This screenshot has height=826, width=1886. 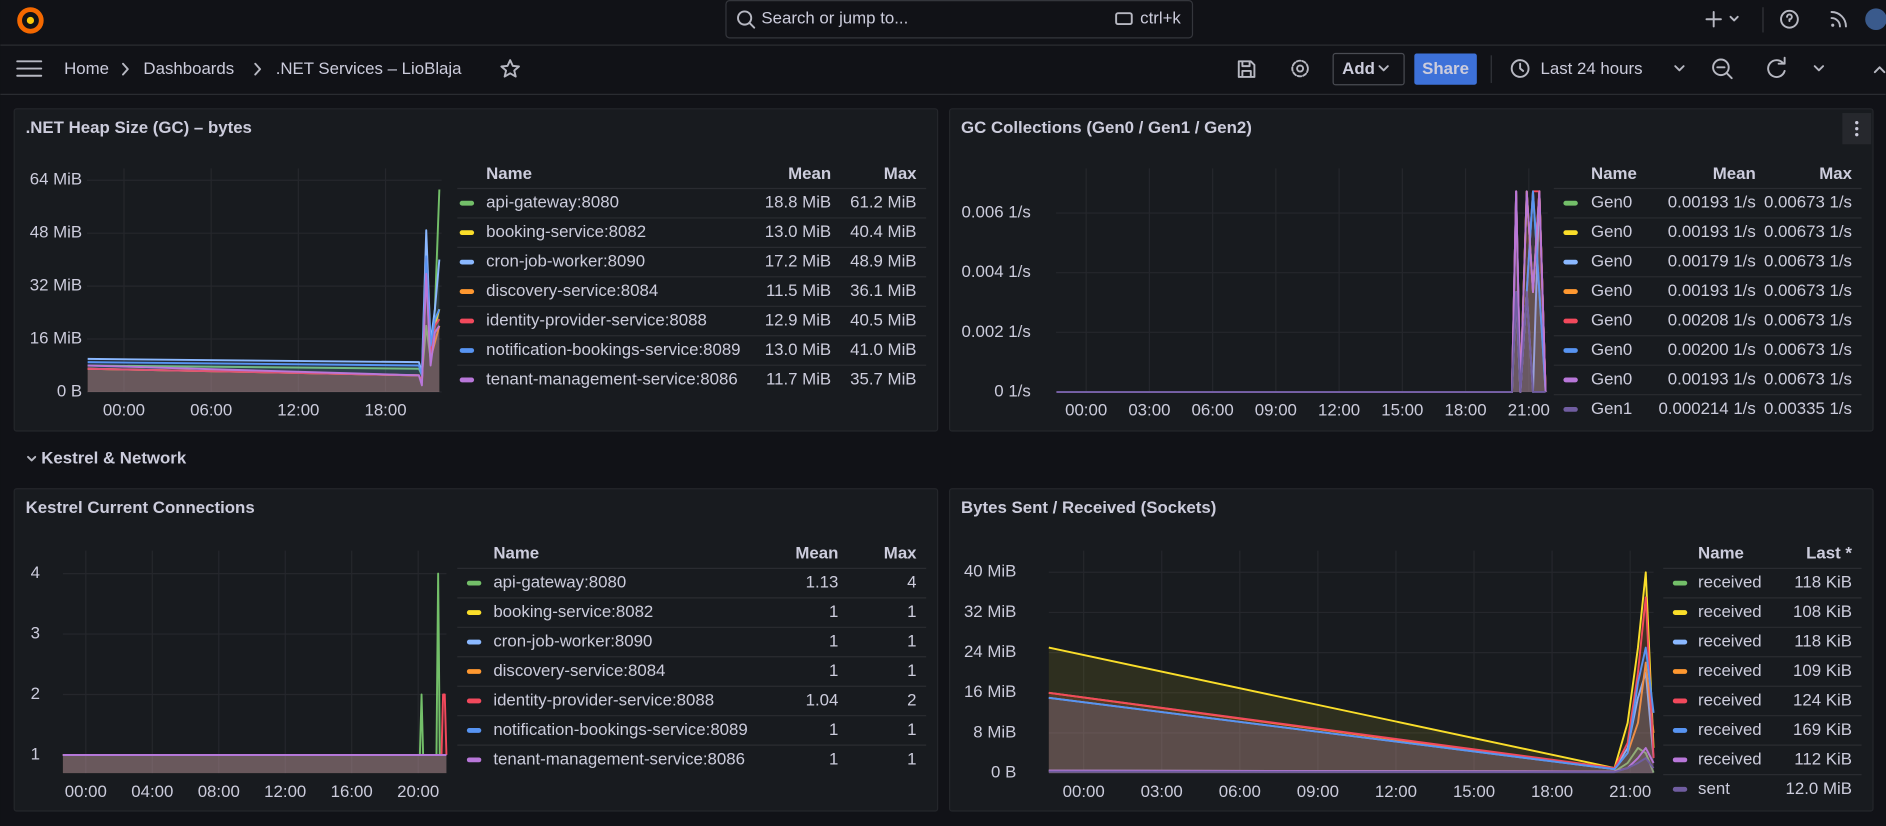 I want to click on row-chevron, so click(x=32, y=458).